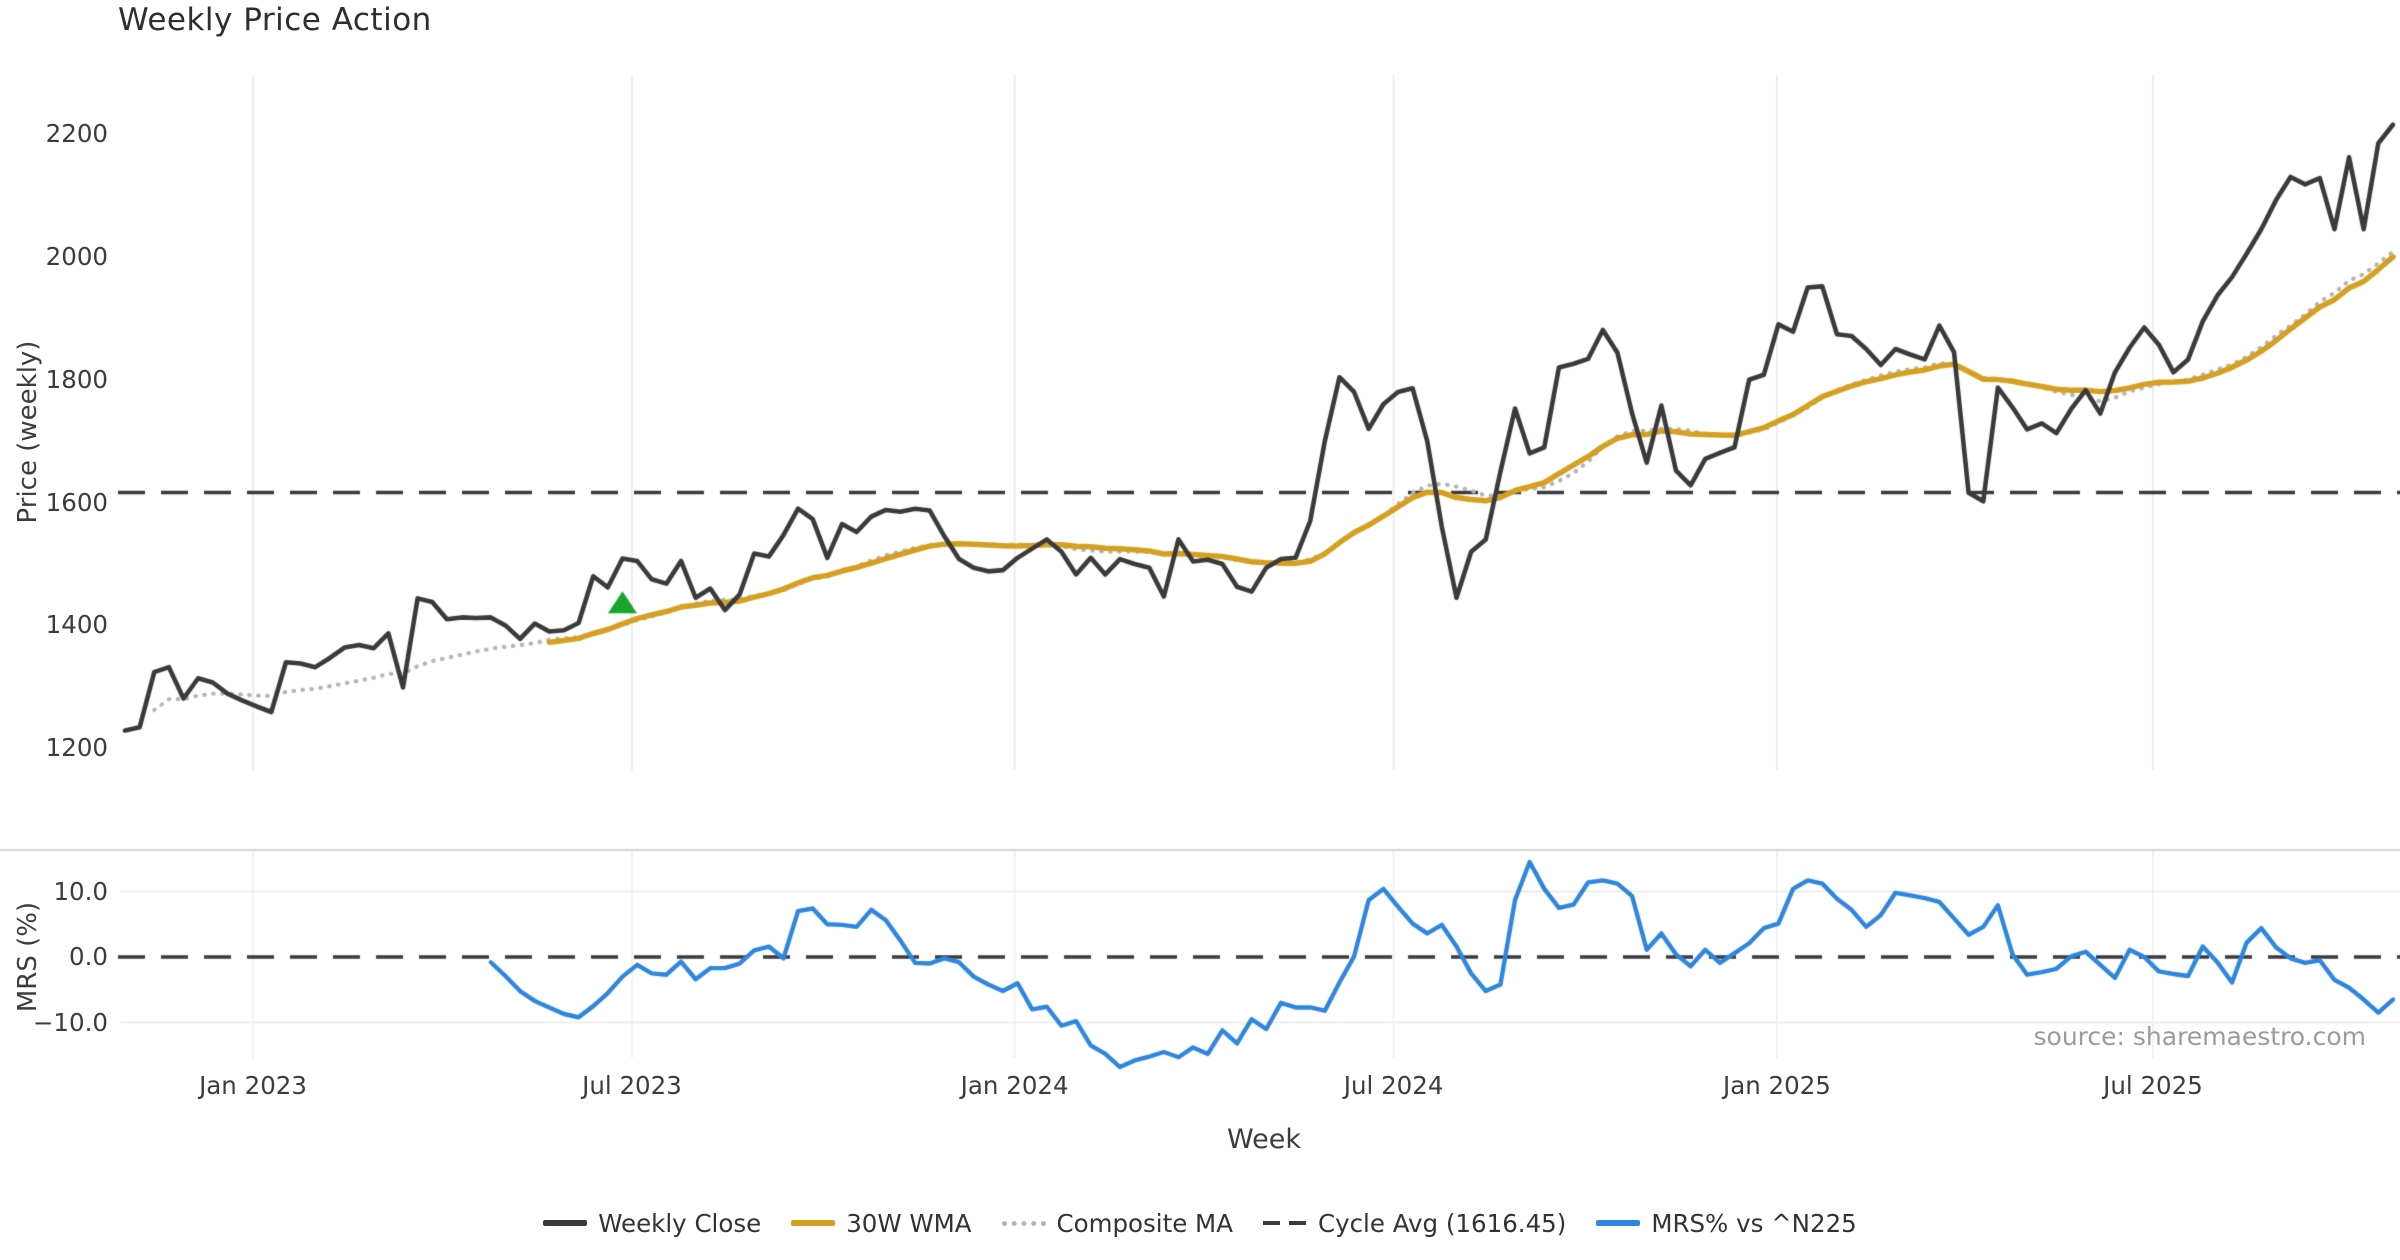 This screenshot has height=1260, width=2400. Describe the element at coordinates (253, 1085) in the screenshot. I see `x-tick-label: Jan 2023` at that location.